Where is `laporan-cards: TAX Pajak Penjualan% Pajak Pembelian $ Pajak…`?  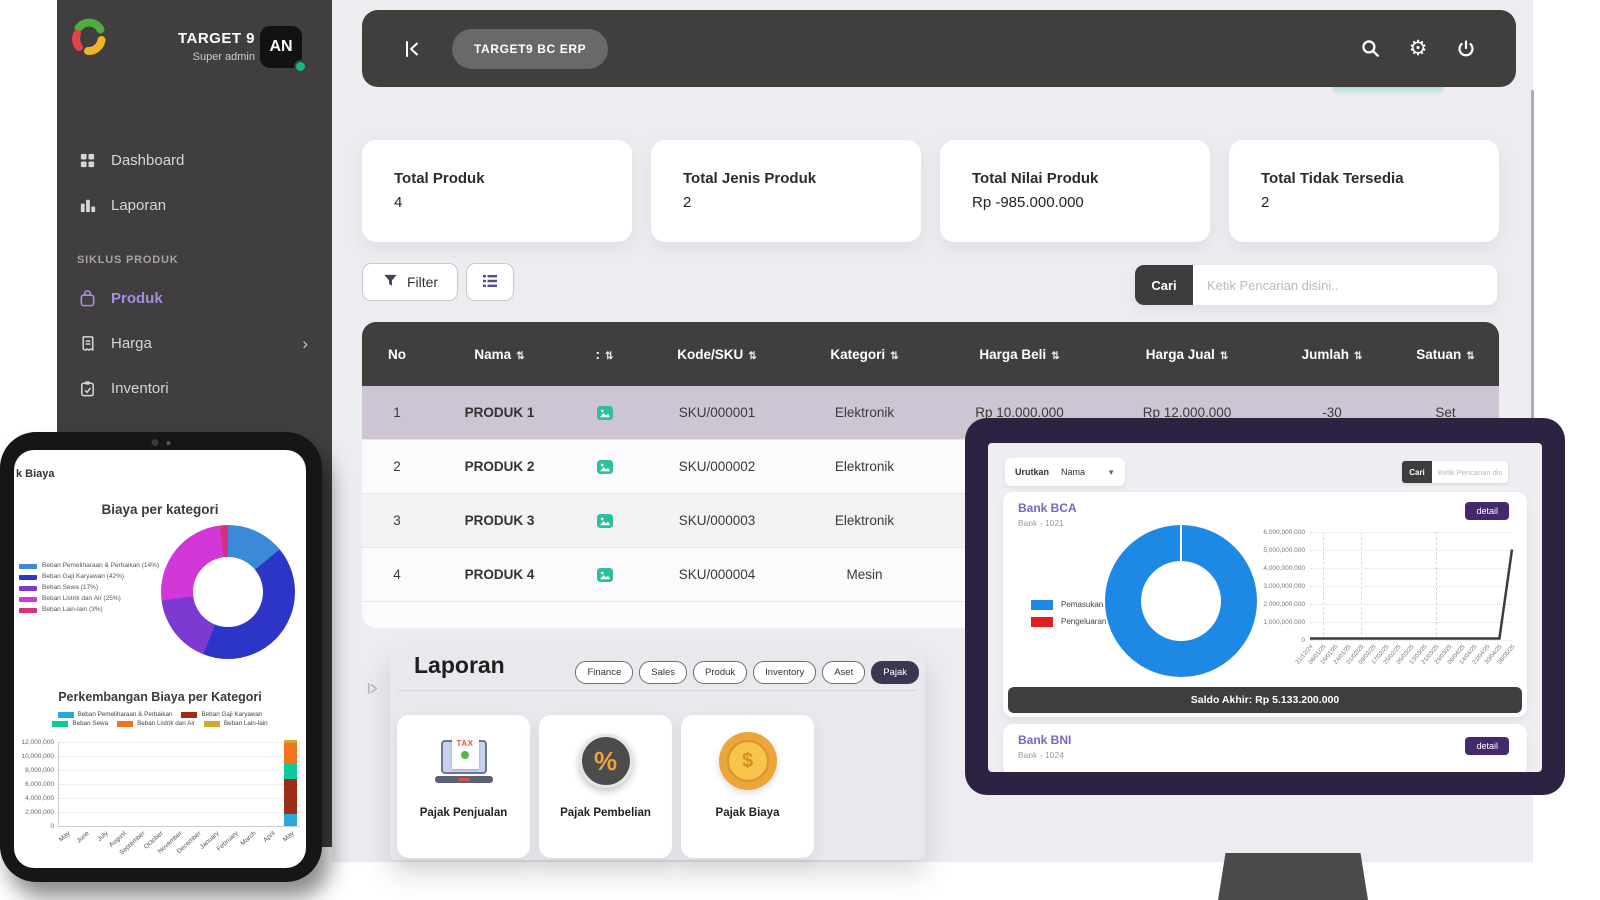
laporan-cards: TAX Pajak Penjualan% Pajak Pembelian $ Pajak… is located at coordinates (605, 786).